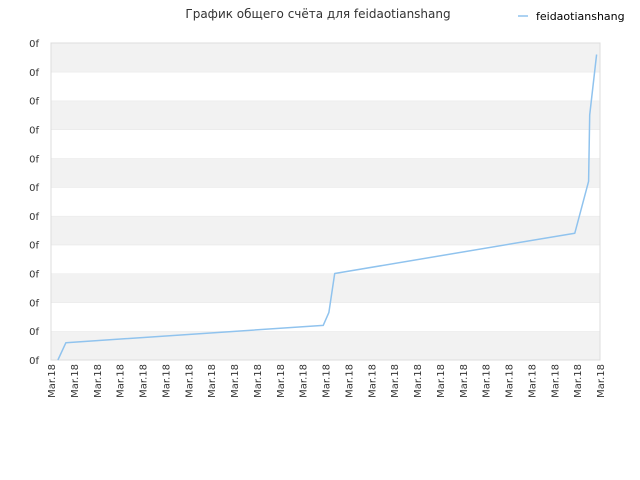 This screenshot has width=640, height=480. I want to click on legend-label: feidaotianshang, so click(580, 16).